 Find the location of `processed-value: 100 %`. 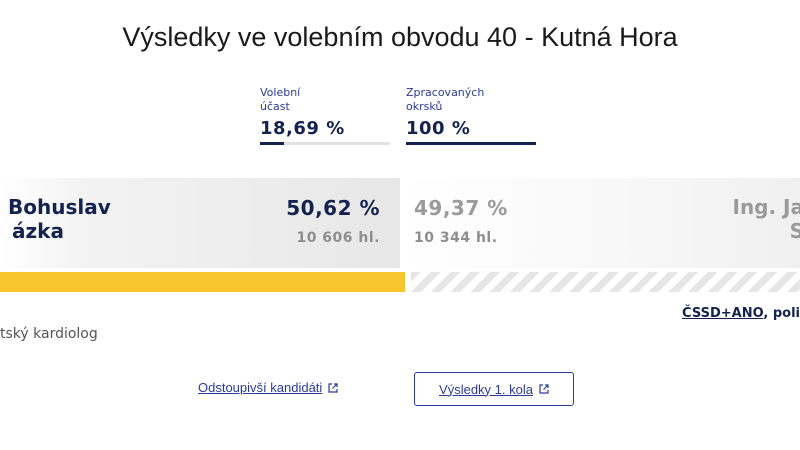

processed-value: 100 % is located at coordinates (438, 128).